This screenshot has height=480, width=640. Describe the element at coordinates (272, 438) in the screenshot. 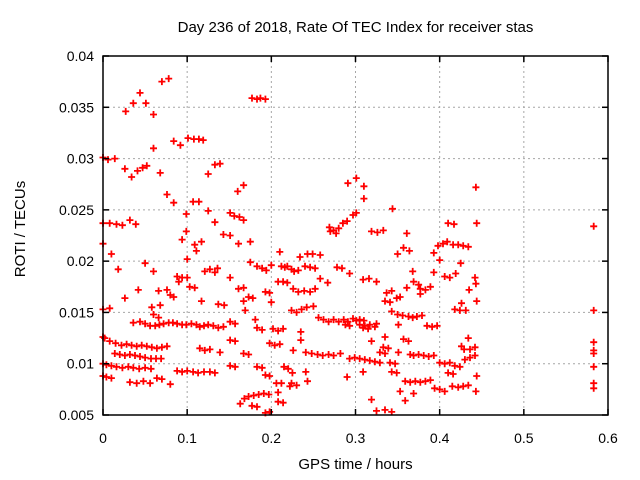

I see `x-tick-label: 0.2` at that location.